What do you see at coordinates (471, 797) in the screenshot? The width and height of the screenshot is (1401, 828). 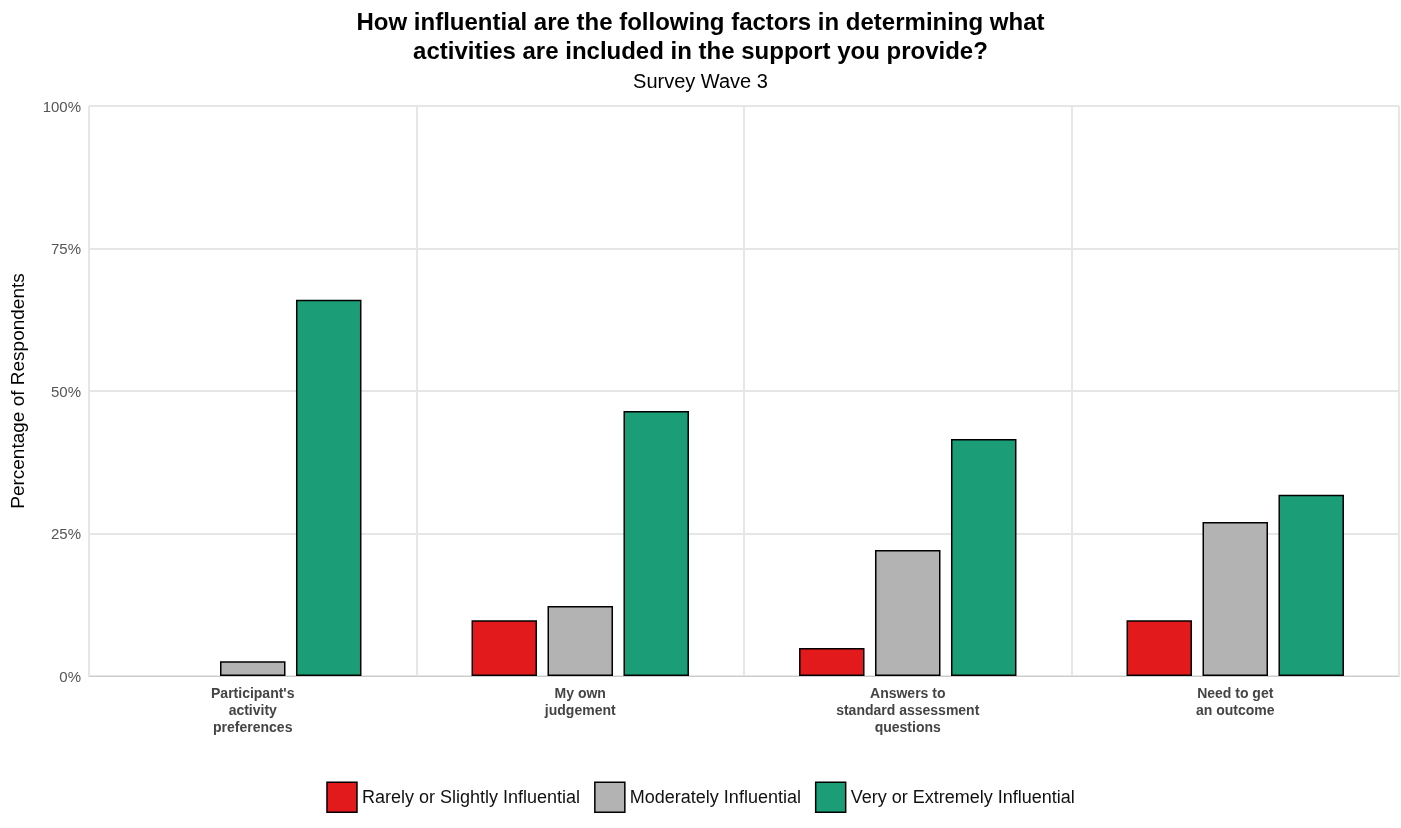 I see `legend-label: Rarely or Slightly Influential` at bounding box center [471, 797].